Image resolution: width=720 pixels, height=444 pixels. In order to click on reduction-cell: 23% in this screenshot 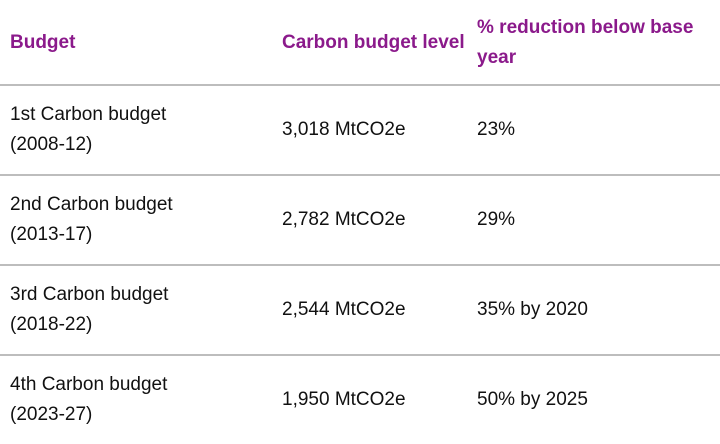, I will do `click(496, 129)`.